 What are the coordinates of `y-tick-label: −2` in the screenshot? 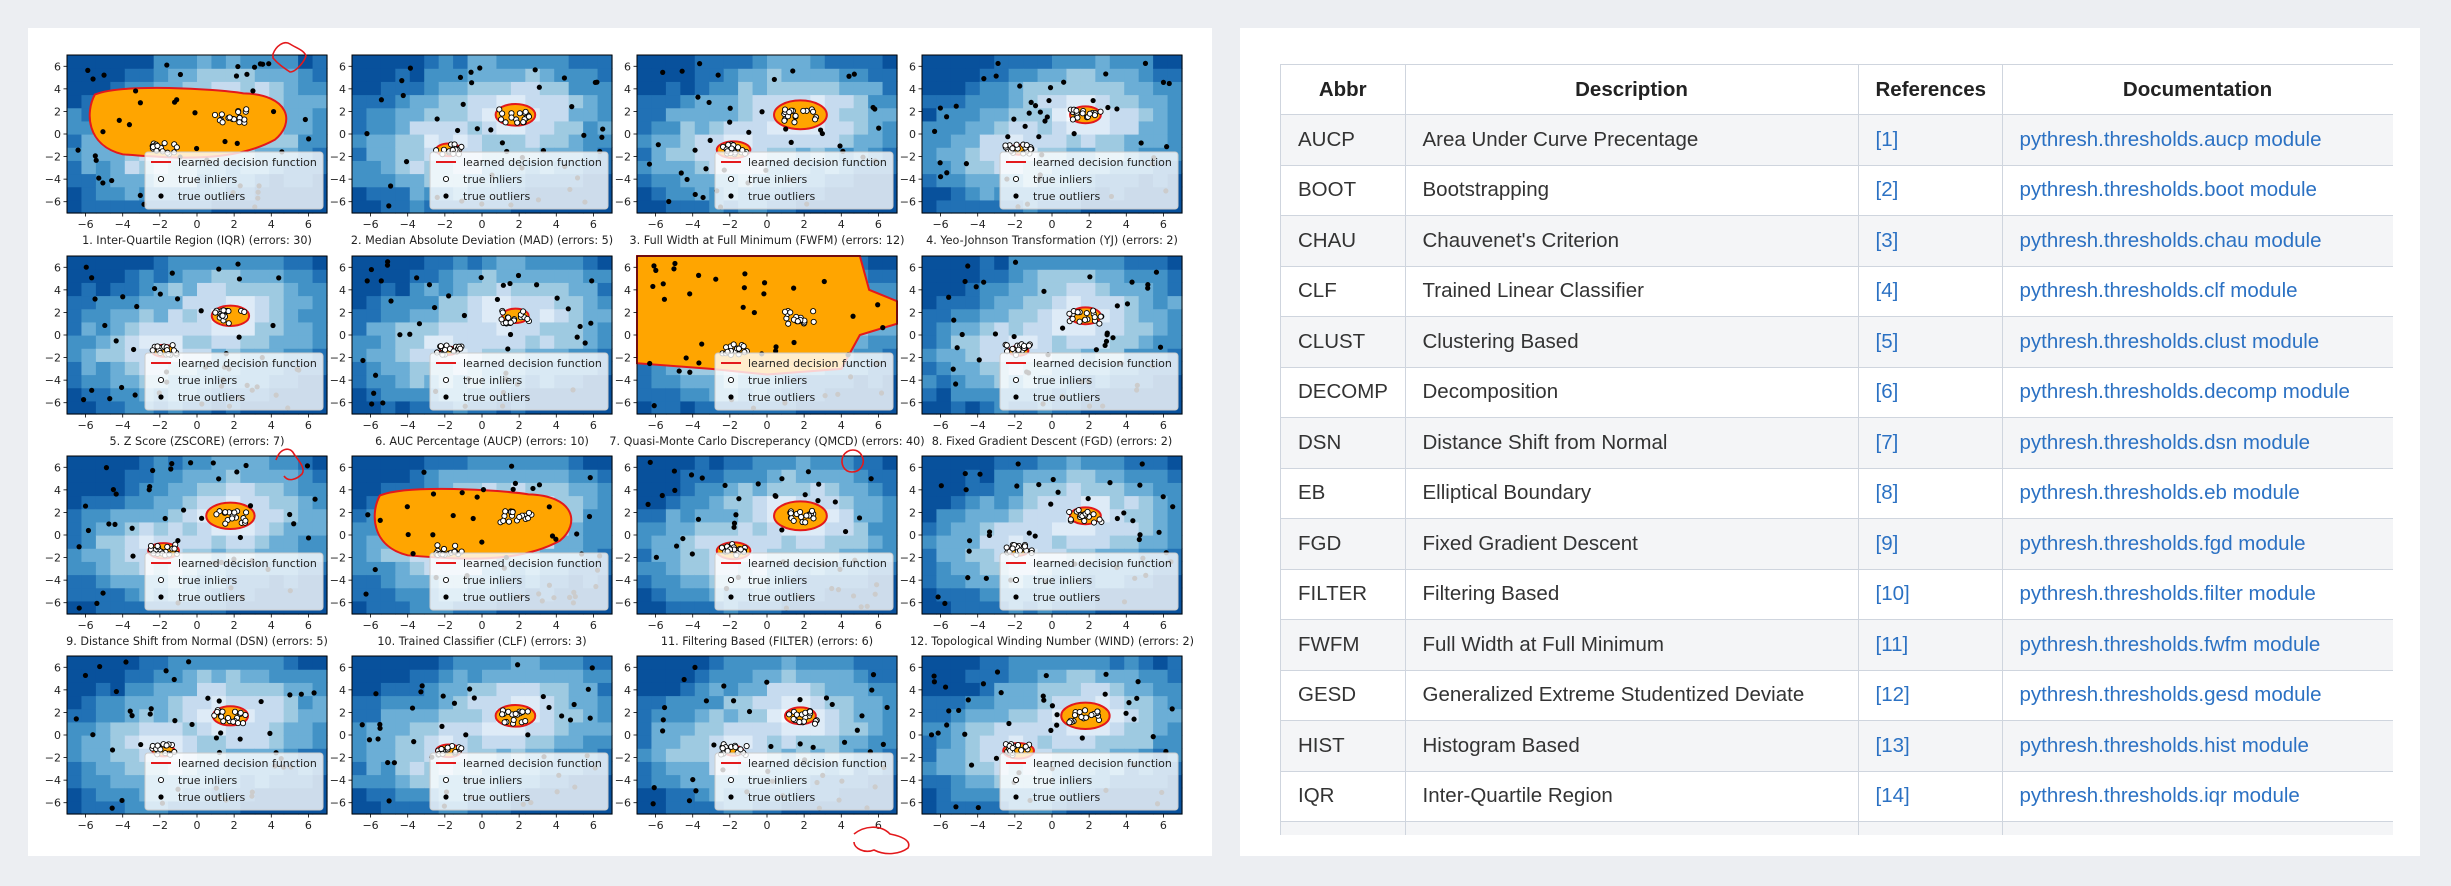 It's located at (908, 558).